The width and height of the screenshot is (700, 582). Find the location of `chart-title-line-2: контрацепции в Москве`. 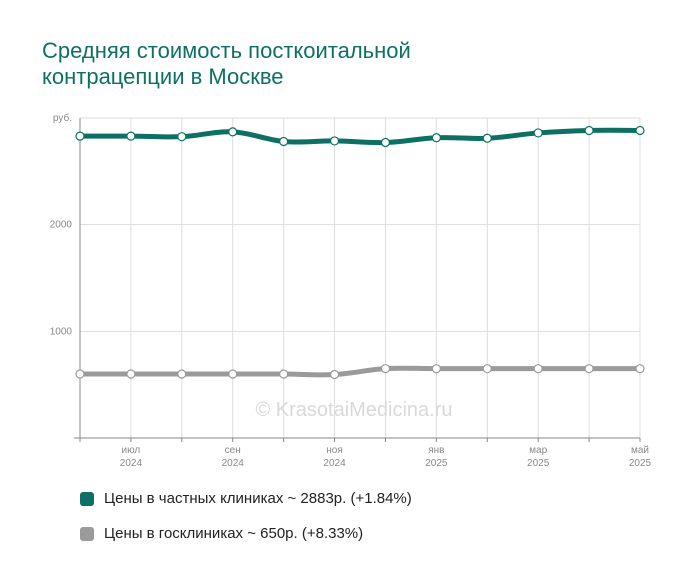

chart-title-line-2: контрацепции в Москве is located at coordinates (163, 76).